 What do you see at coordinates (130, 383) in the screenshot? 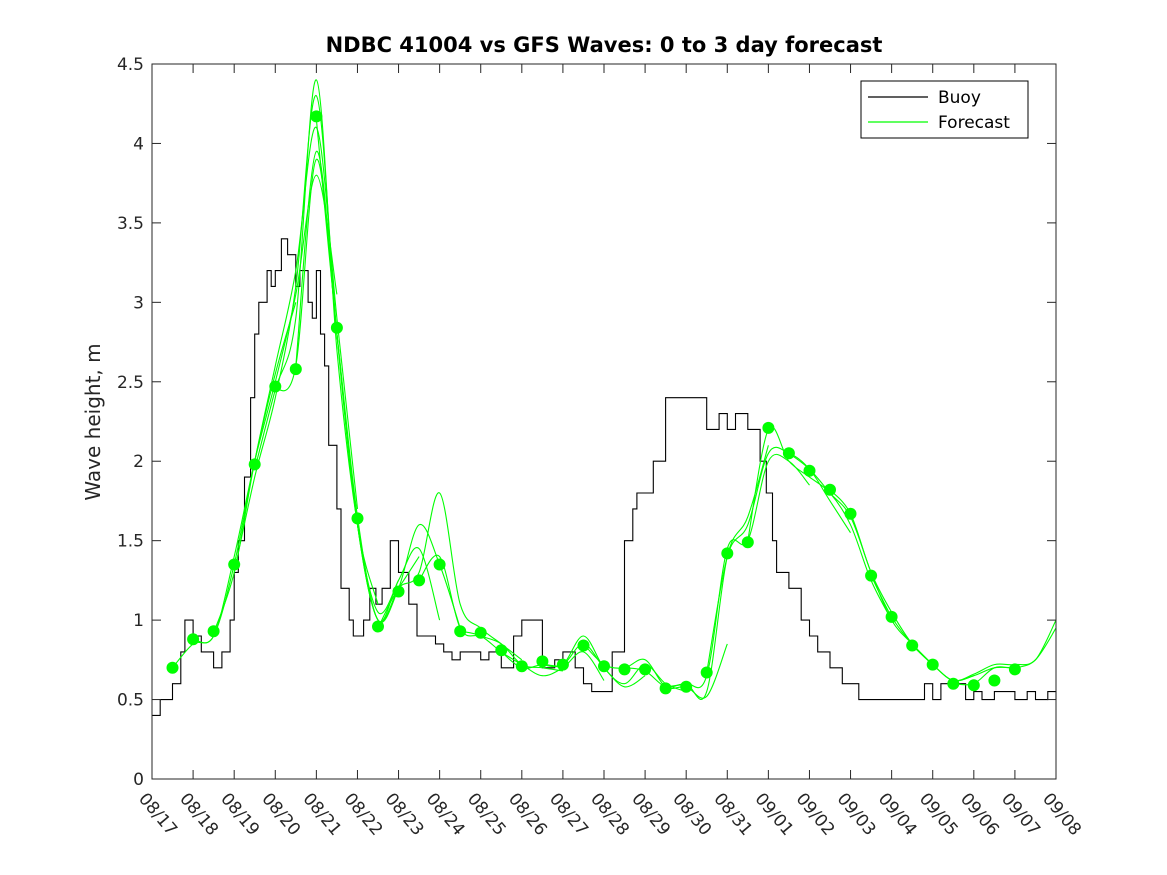
I see `y-tick-label: 2.5` at bounding box center [130, 383].